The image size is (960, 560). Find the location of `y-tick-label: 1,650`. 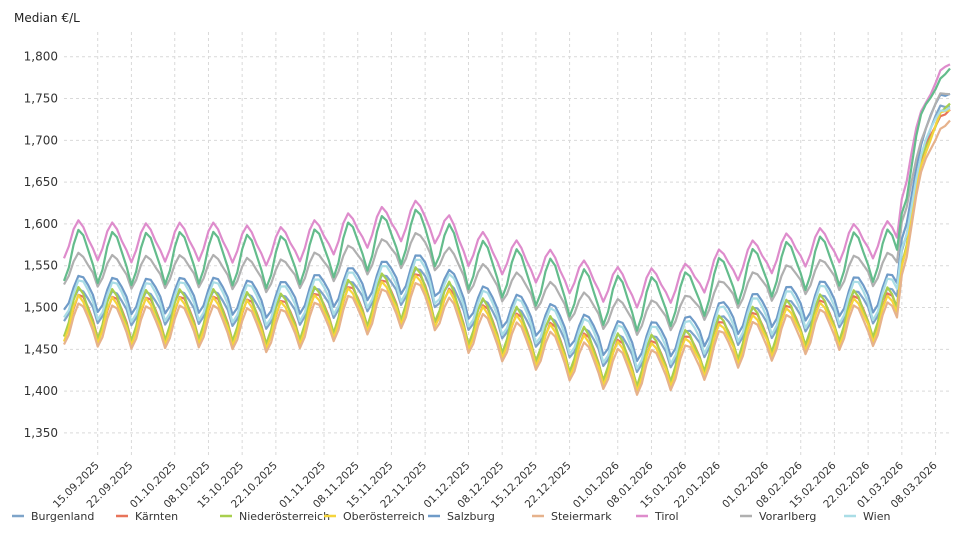

y-tick-label: 1,650 is located at coordinates (41, 182).